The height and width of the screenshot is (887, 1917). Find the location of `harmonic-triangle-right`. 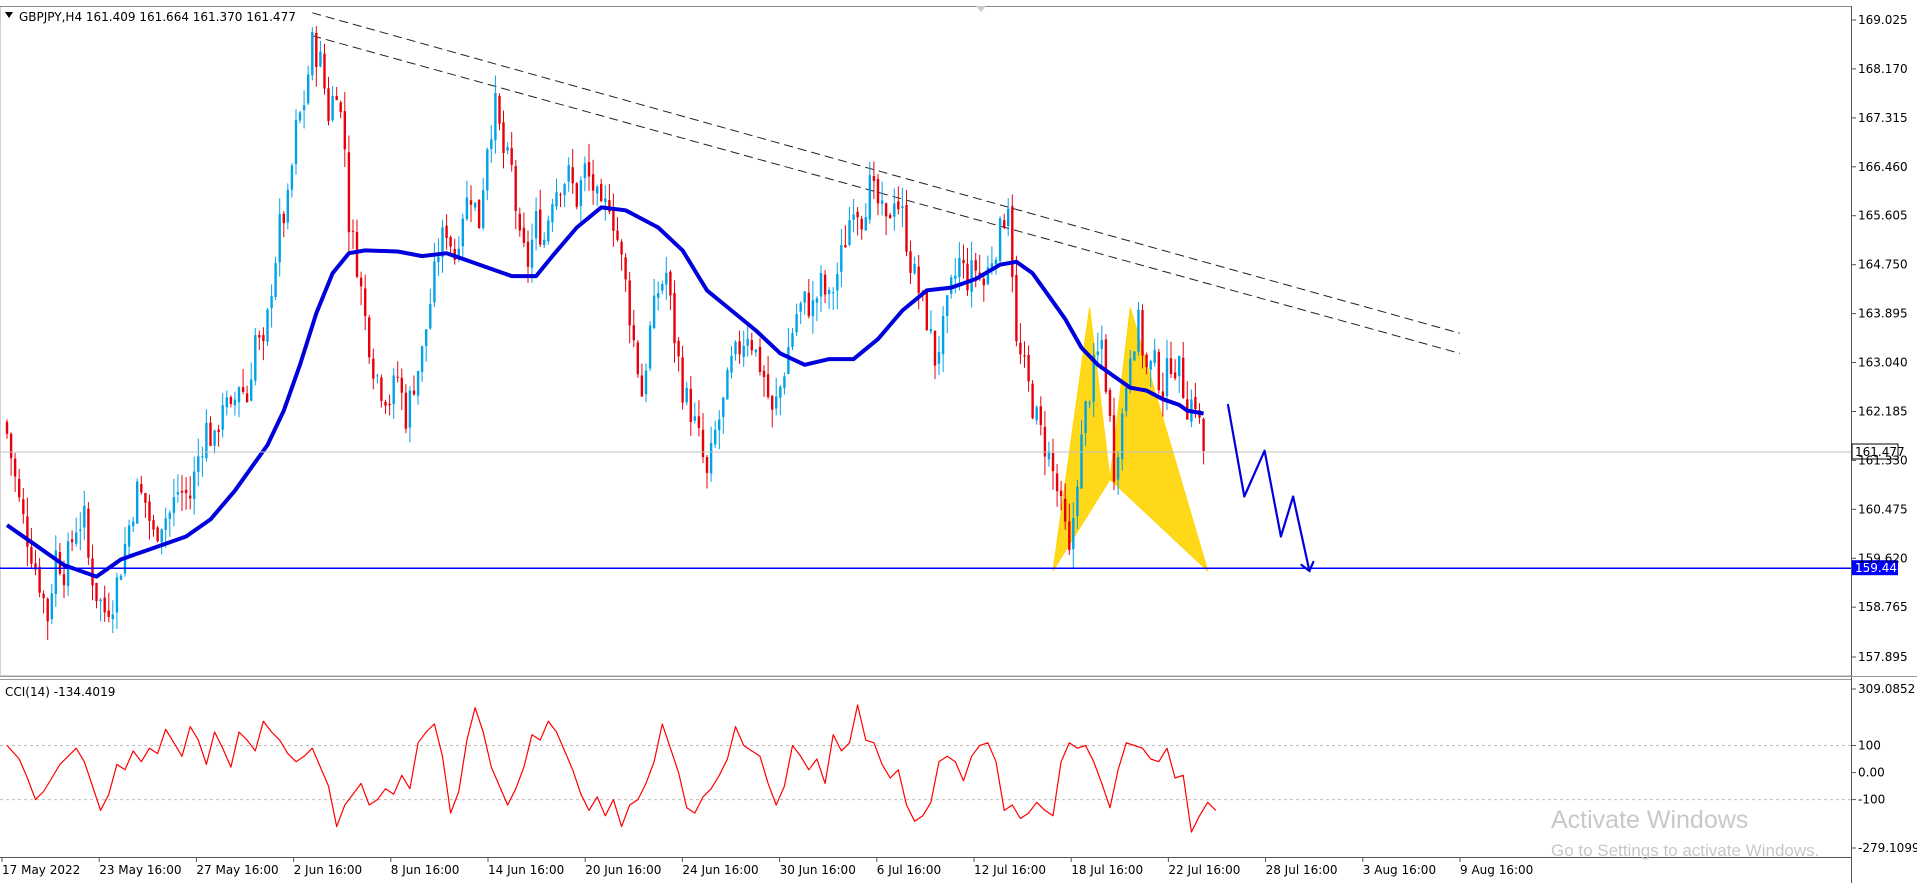

harmonic-triangle-right is located at coordinates (1159, 440).